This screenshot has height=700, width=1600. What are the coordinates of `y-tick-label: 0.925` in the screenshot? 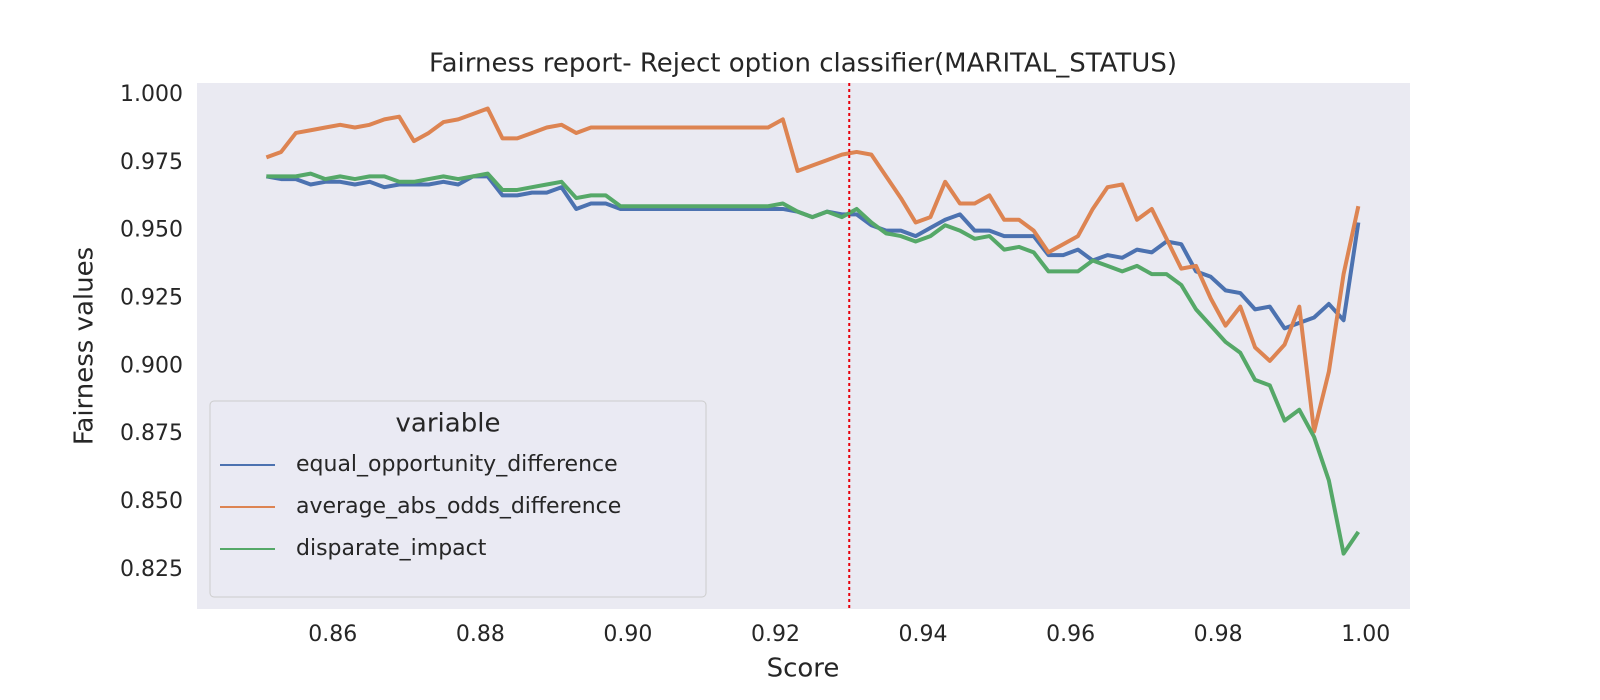 It's located at (151, 298).